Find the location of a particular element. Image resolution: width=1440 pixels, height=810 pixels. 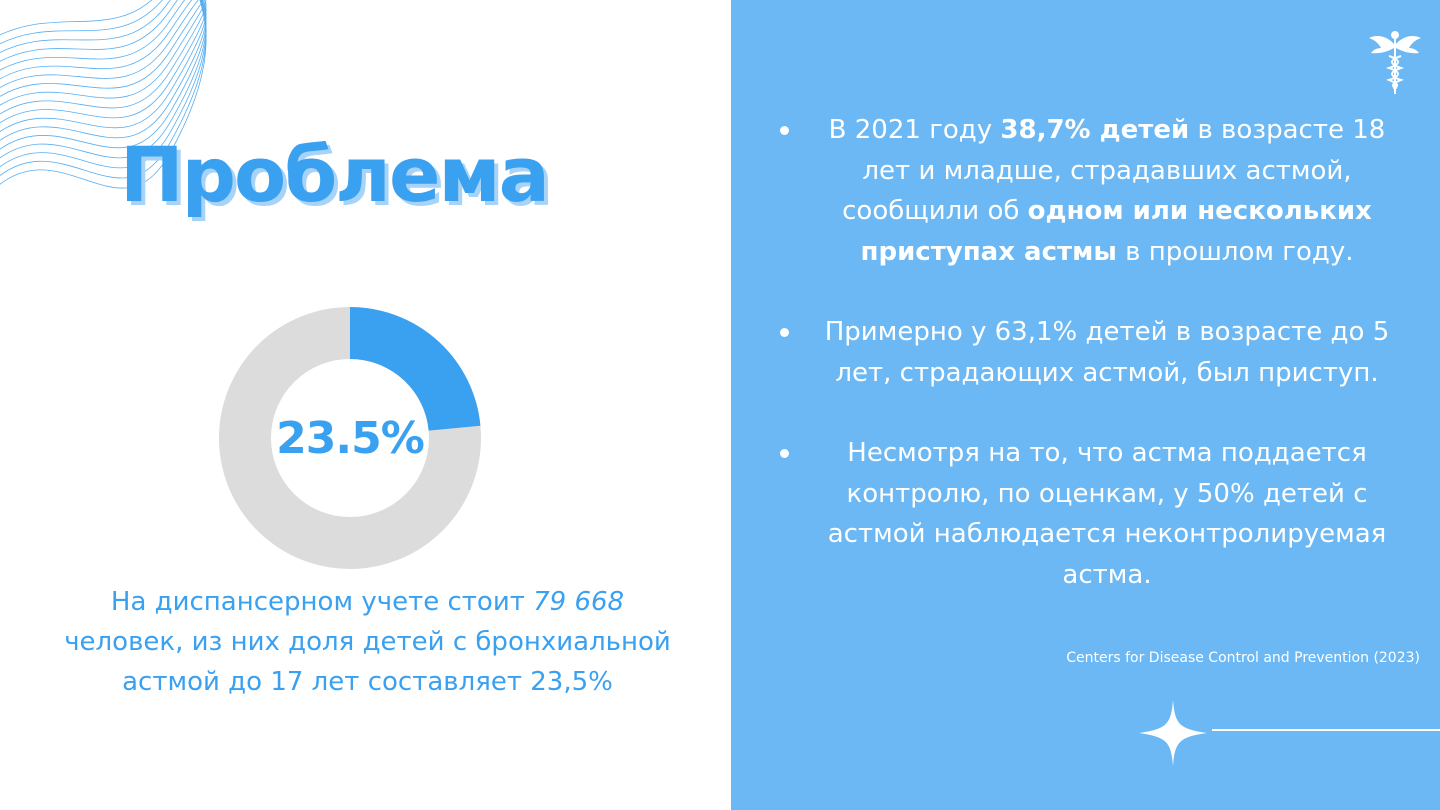

caption-text-start: На диспансерном учете стоит is located at coordinates (322, 602).